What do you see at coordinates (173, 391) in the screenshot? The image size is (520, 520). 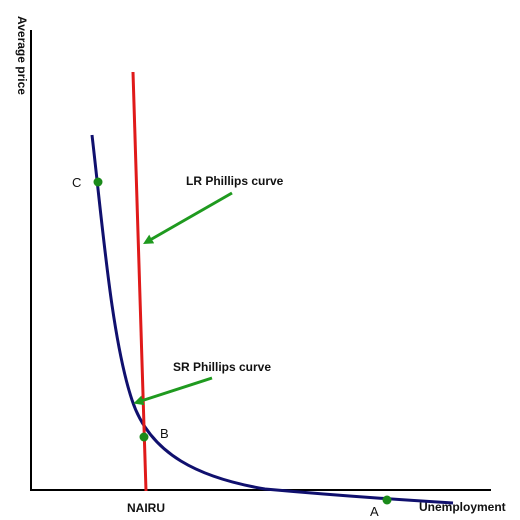 I see `sr-curve-arrow` at bounding box center [173, 391].